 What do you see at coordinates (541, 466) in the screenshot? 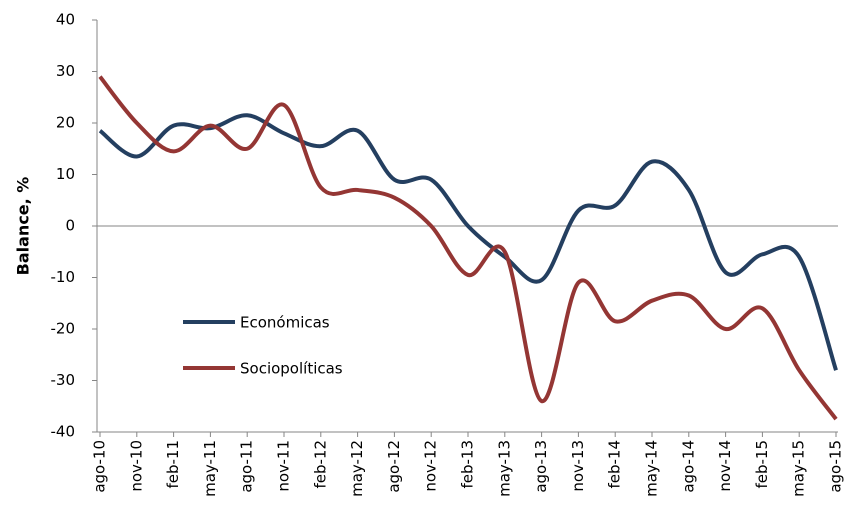
I see `x-tick-label: ago-13` at bounding box center [541, 466].